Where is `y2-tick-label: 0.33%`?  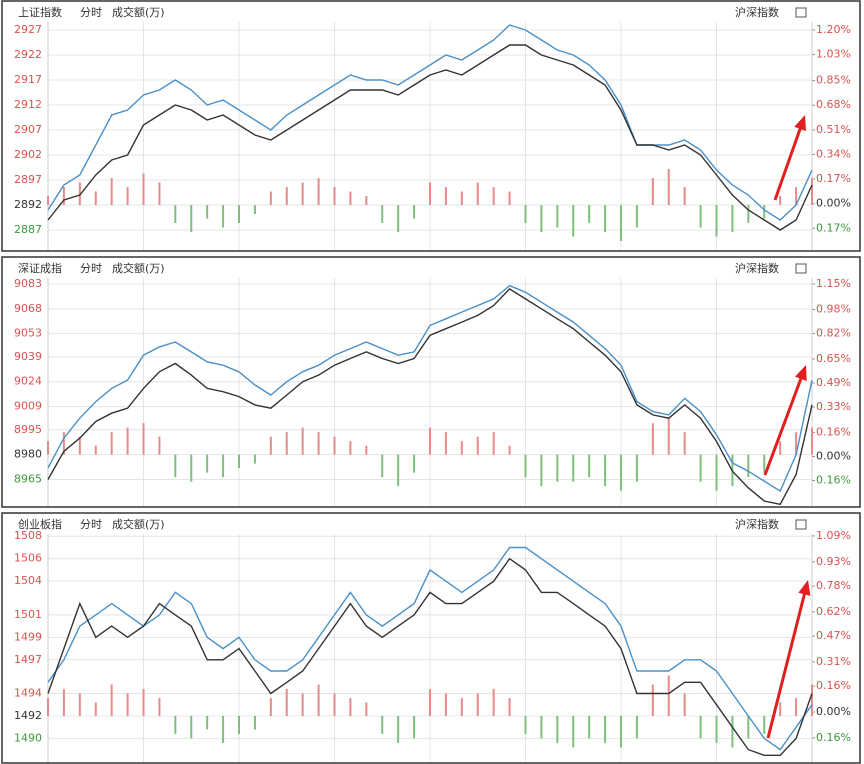 y2-tick-label: 0.33% is located at coordinates (833, 406).